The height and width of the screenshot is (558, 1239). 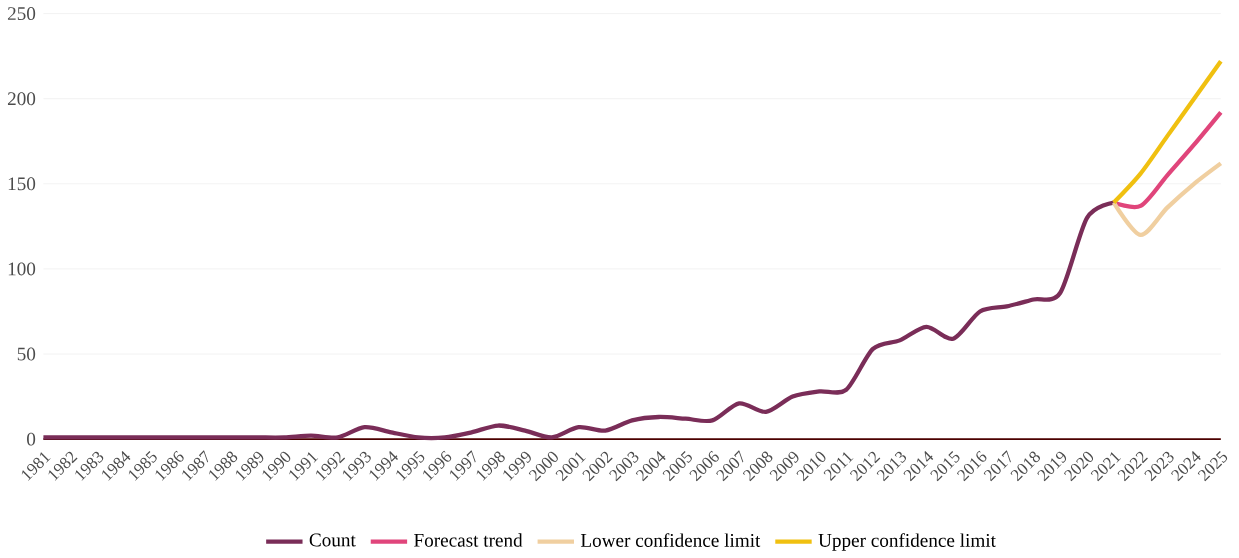 I want to click on legend-label: Forecast trend, so click(x=468, y=540).